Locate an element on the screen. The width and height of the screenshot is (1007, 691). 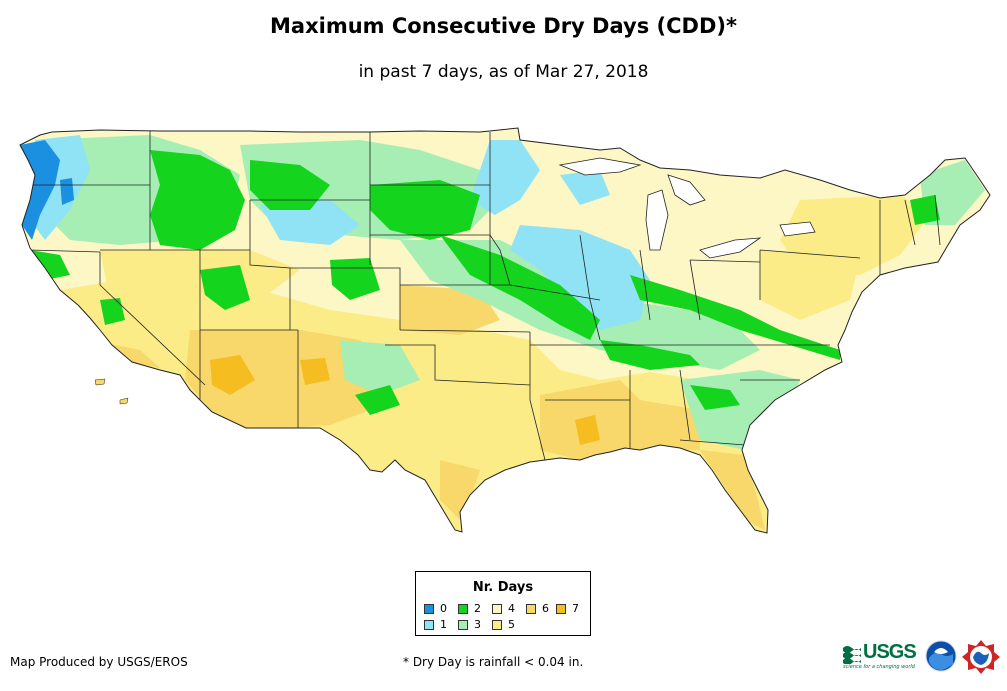
map-subtitle: in past 7 days, as of Mar 27, 2018 is located at coordinates (503, 72).